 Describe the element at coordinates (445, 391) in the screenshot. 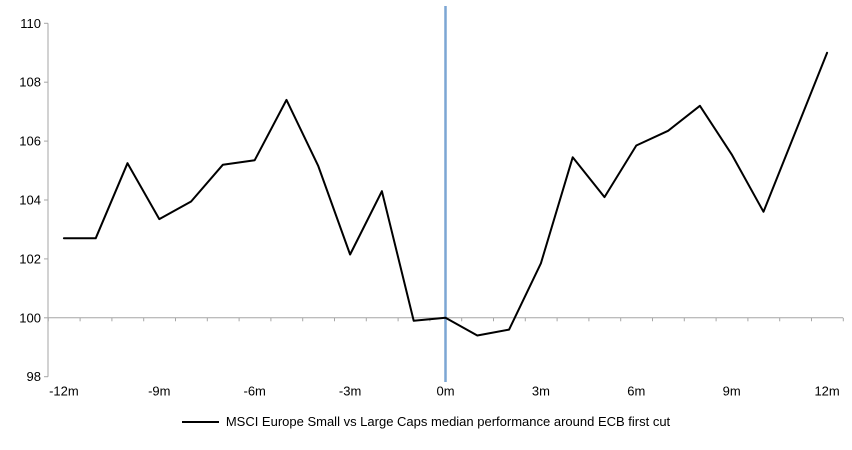

I see `x-tick-label: 0m` at that location.